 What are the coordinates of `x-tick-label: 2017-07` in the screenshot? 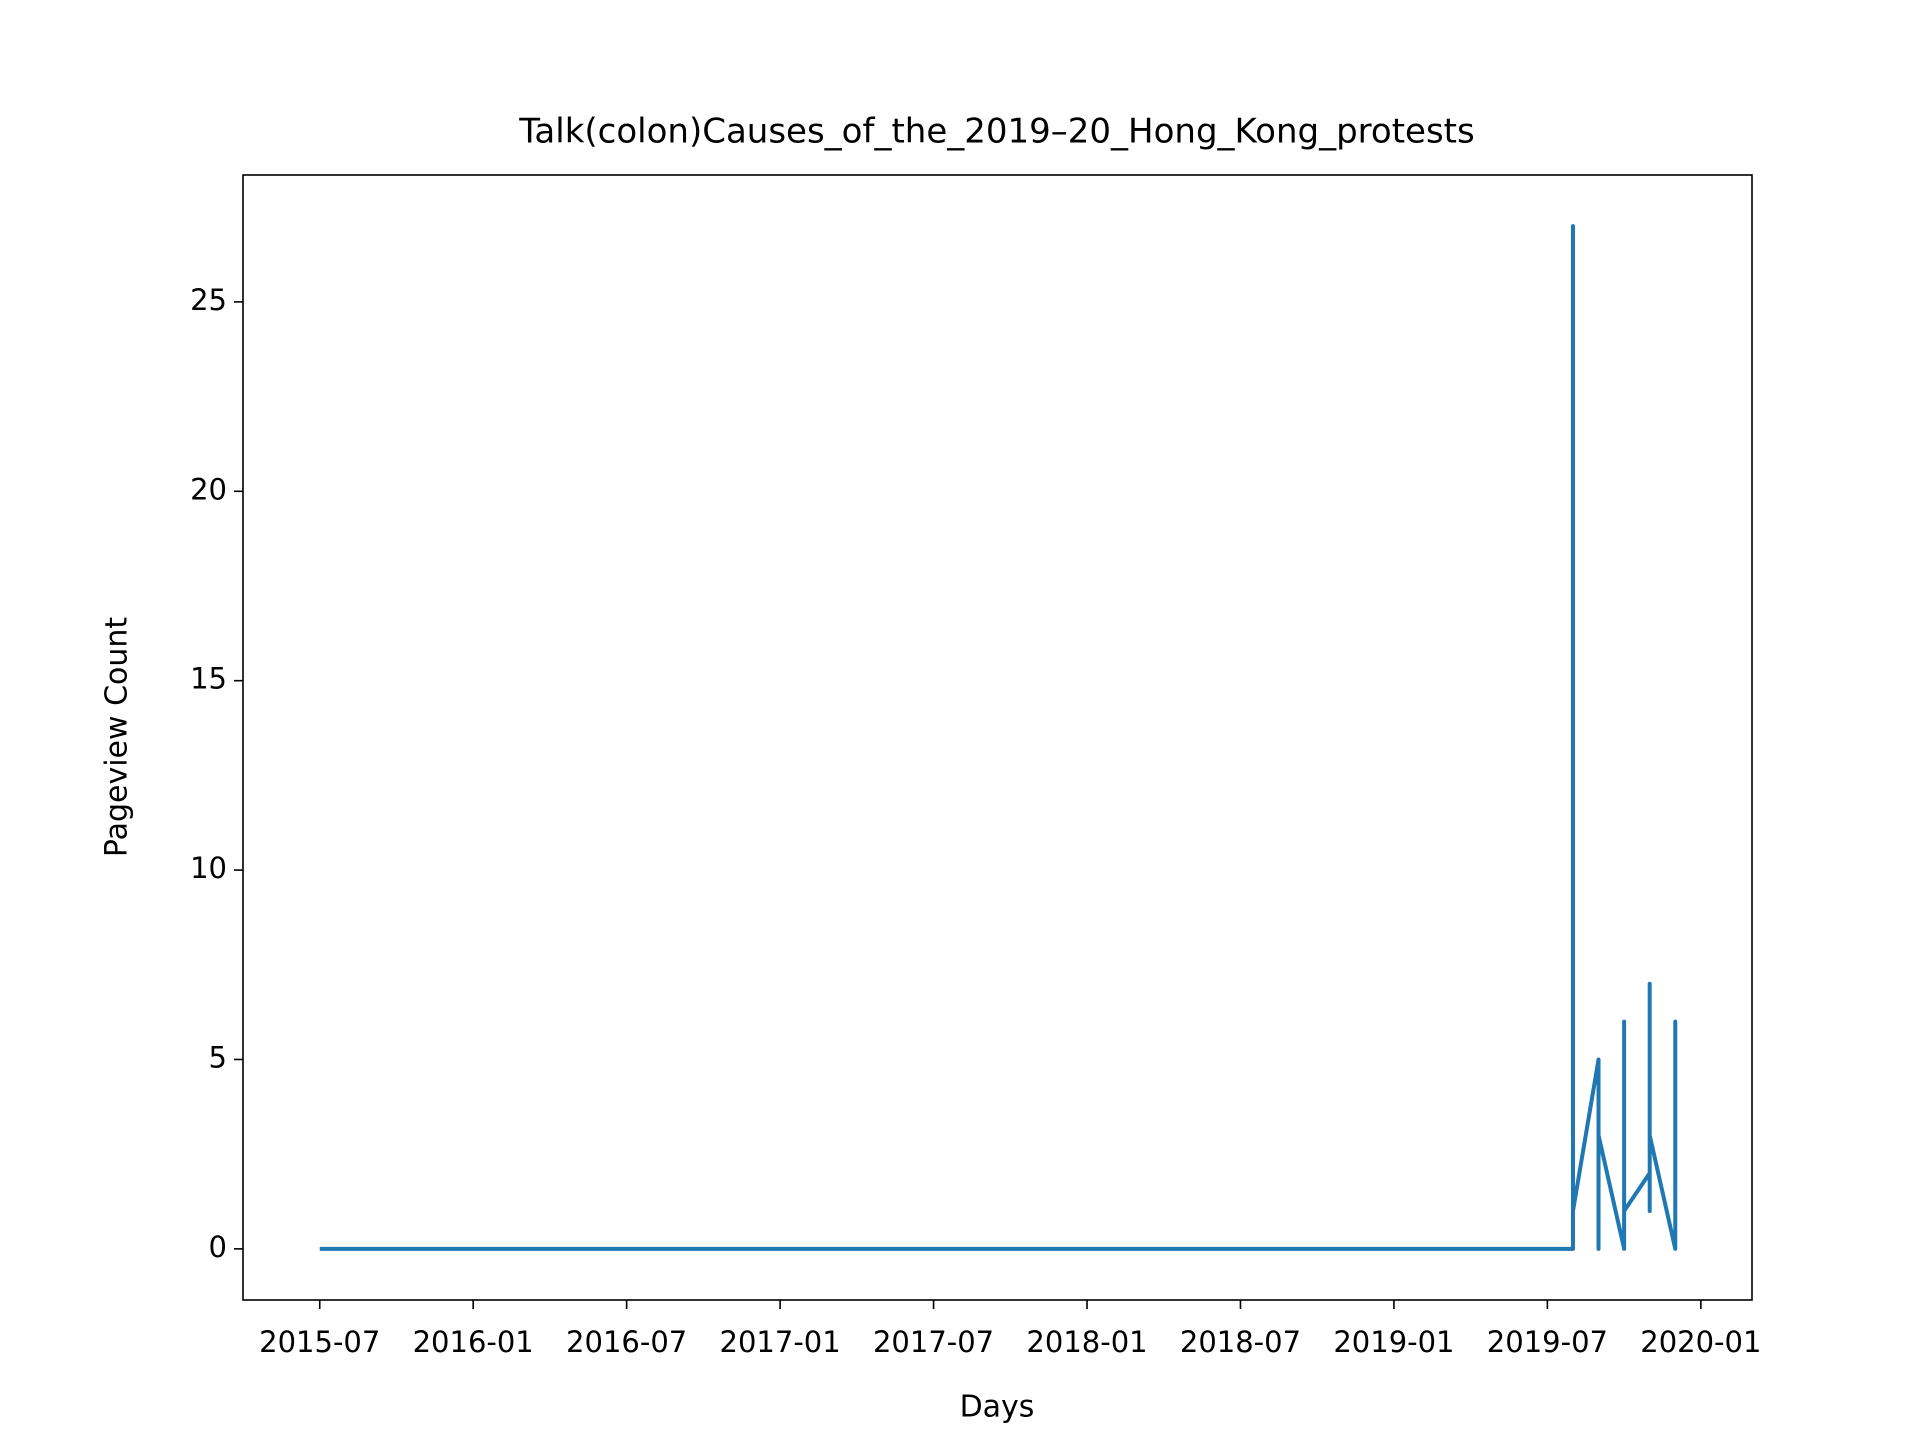 It's located at (933, 1342).